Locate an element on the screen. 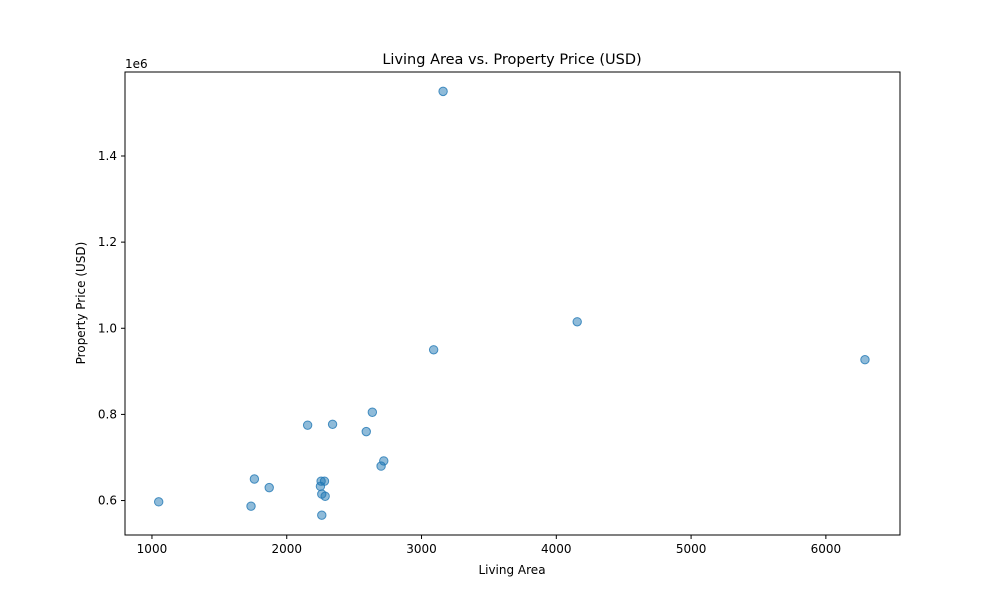 Image resolution: width=1000 pixels, height=604 pixels. x-tick-label: 1000 is located at coordinates (152, 549).